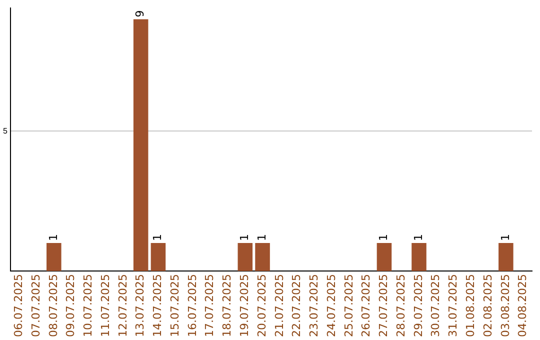 This screenshot has height=340, width=540. Describe the element at coordinates (297, 306) in the screenshot. I see `x-tick-label: 22.07.2025` at that location.